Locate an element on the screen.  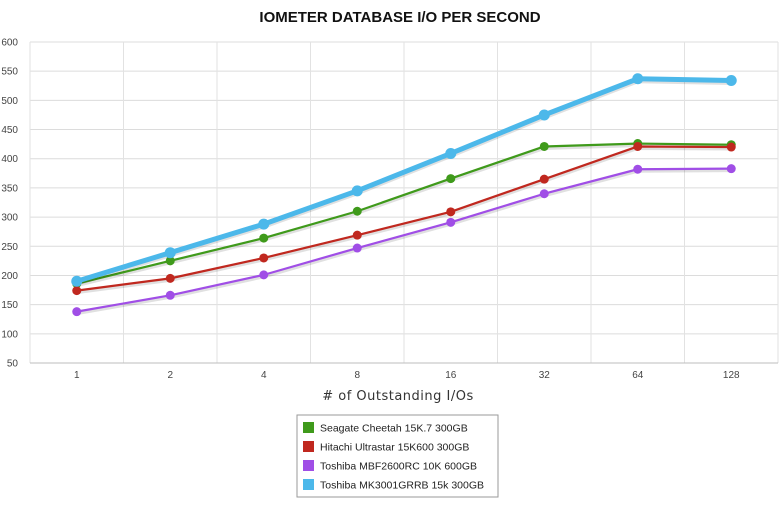
legend-box is located at coordinates (397, 456).